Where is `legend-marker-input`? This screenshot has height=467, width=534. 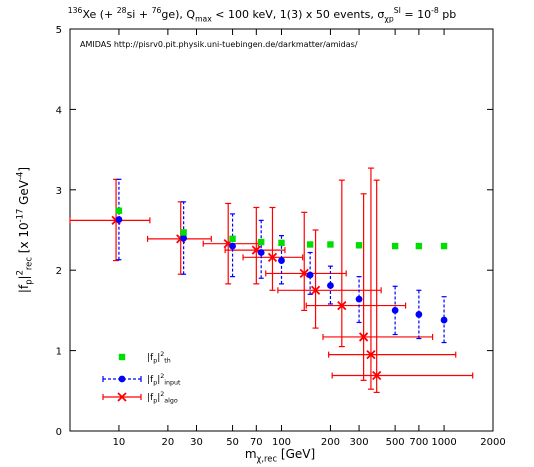
legend-marker-input is located at coordinates (122, 379).